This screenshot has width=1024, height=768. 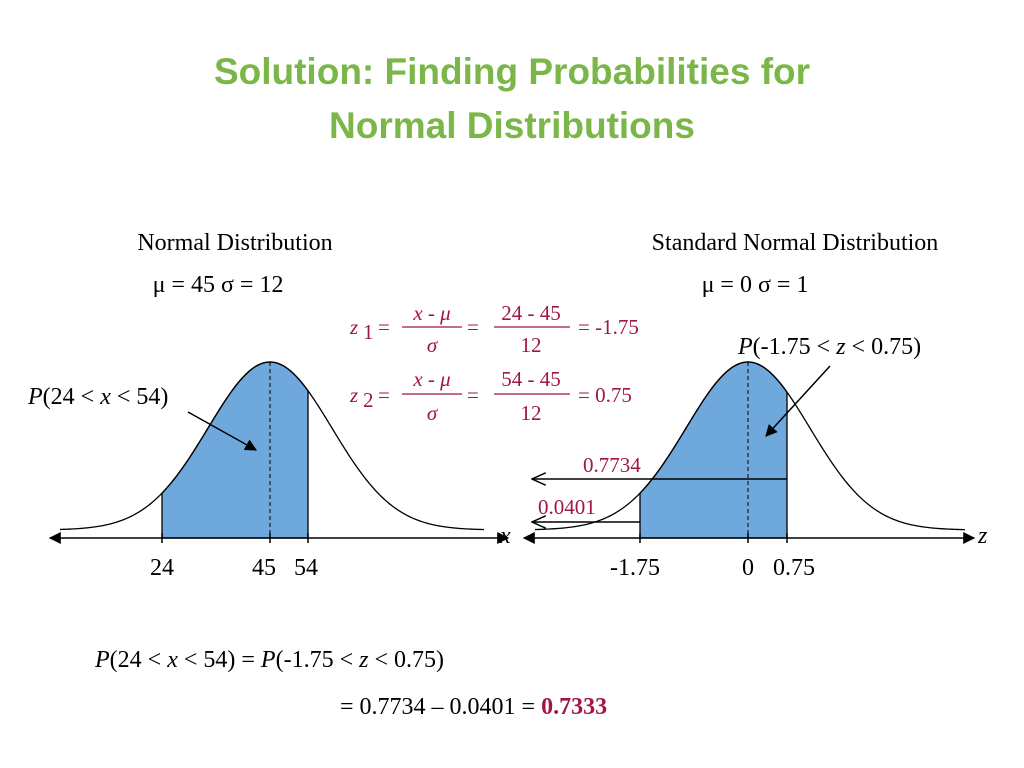 What do you see at coordinates (567, 507) in the screenshot?
I see `area-label: 0.0401` at bounding box center [567, 507].